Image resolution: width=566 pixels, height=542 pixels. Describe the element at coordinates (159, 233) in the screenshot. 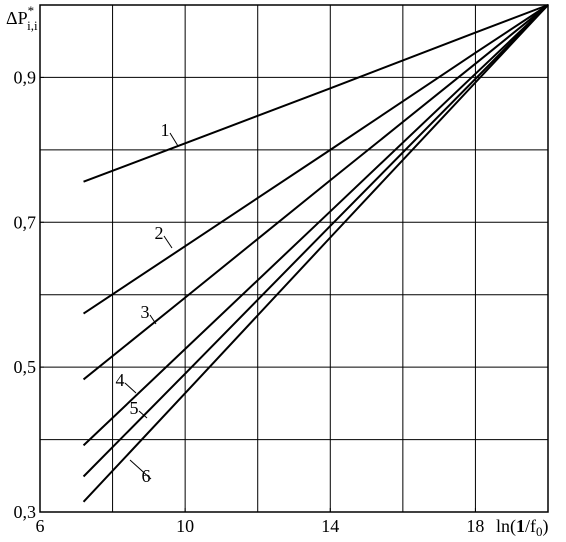

I see `series-label: 2` at that location.